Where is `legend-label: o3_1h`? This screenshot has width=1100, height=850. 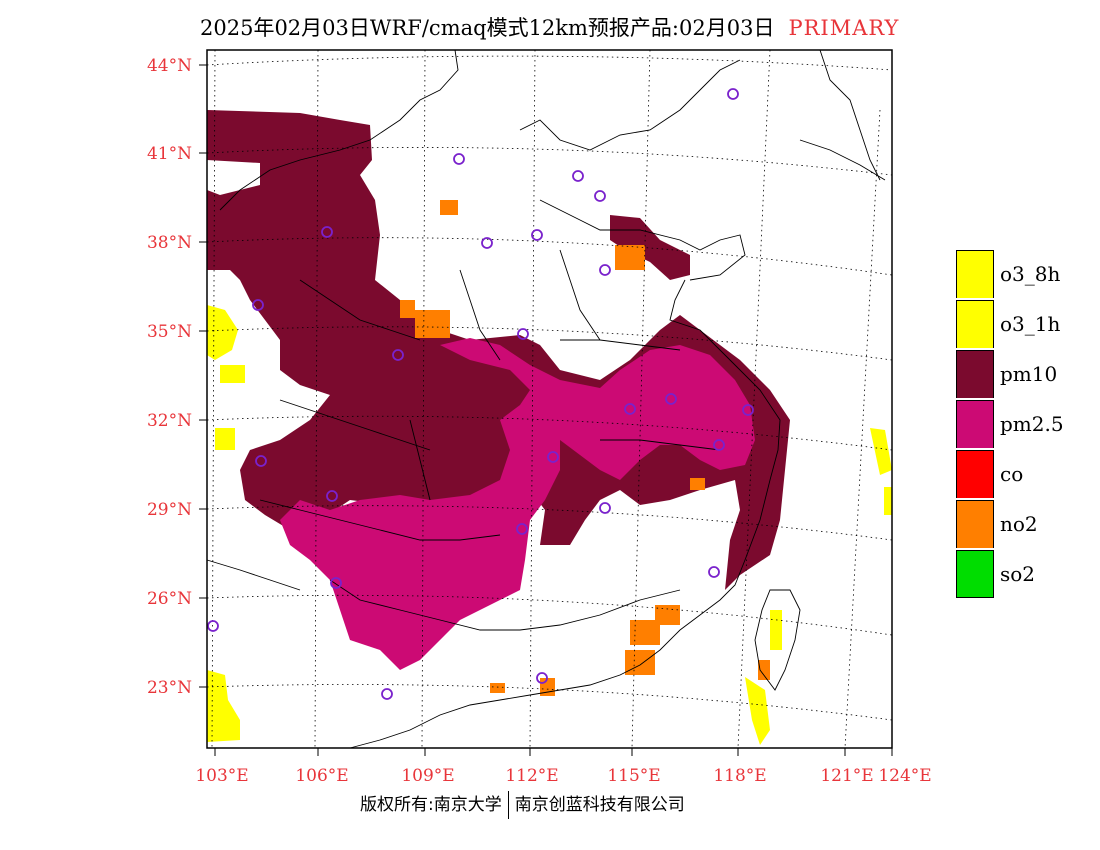
legend-label: o3_1h is located at coordinates (1030, 324).